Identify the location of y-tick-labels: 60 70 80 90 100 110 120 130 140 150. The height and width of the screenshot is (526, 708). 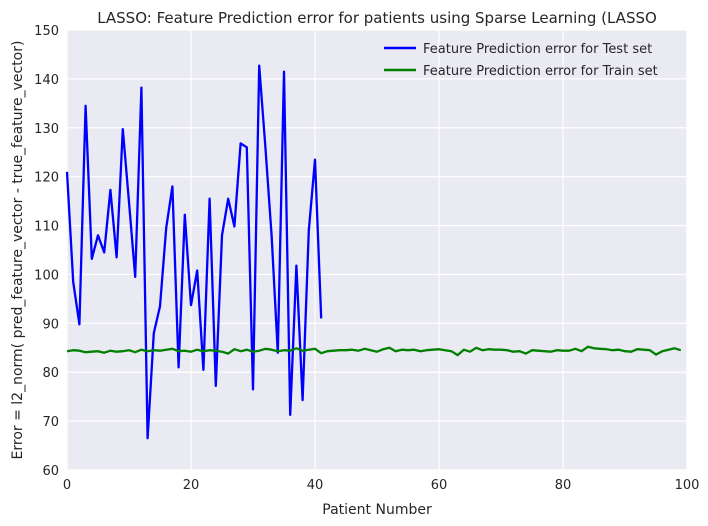
(46, 251).